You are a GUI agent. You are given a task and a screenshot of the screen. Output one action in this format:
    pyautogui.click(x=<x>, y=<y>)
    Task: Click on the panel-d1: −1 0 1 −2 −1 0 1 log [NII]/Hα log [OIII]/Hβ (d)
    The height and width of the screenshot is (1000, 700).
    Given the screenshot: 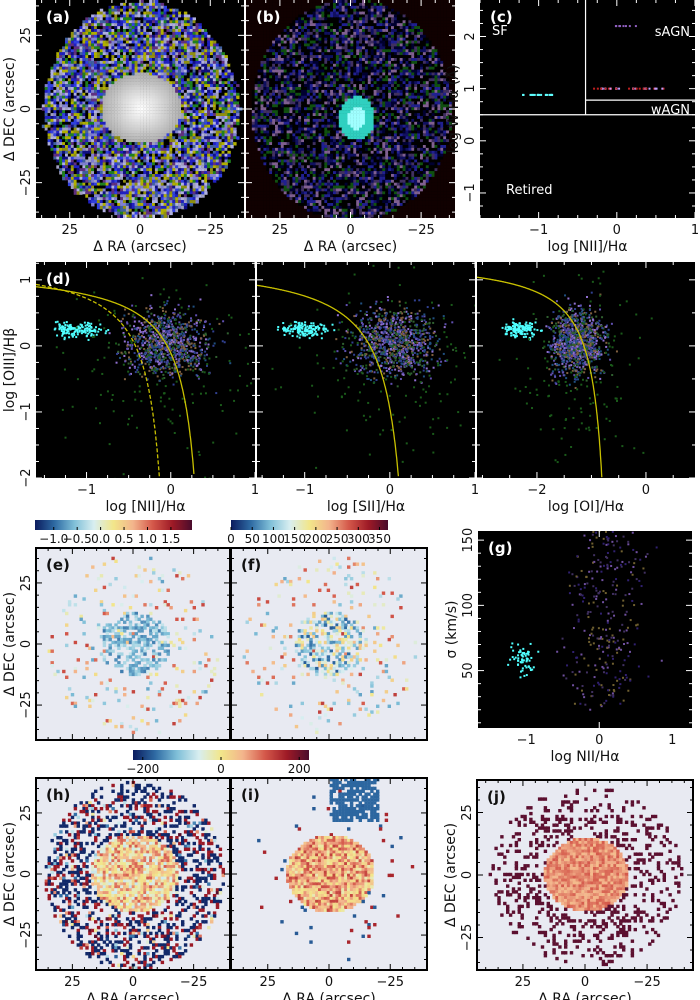 What is the action you would take?
    pyautogui.click(x=130, y=388)
    